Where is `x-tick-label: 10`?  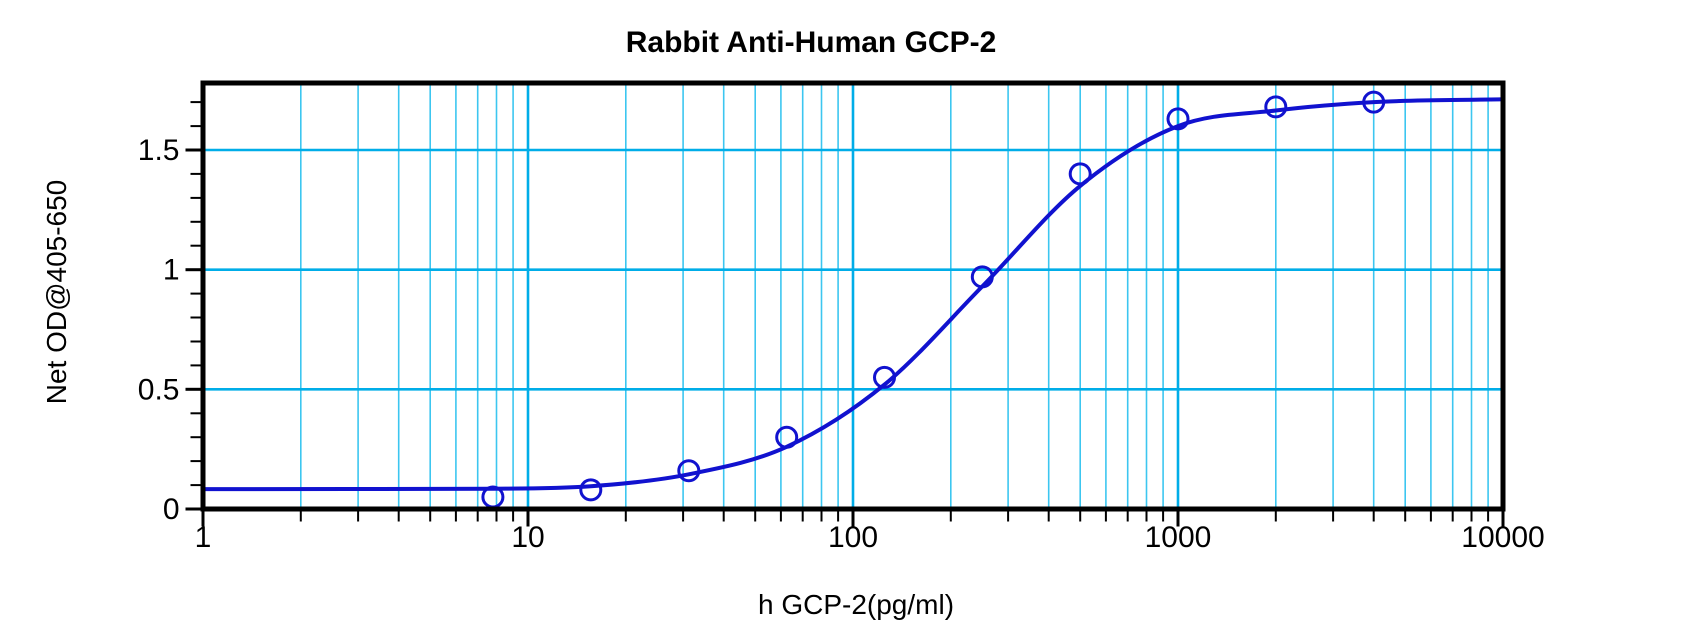 x-tick-label: 10 is located at coordinates (527, 537).